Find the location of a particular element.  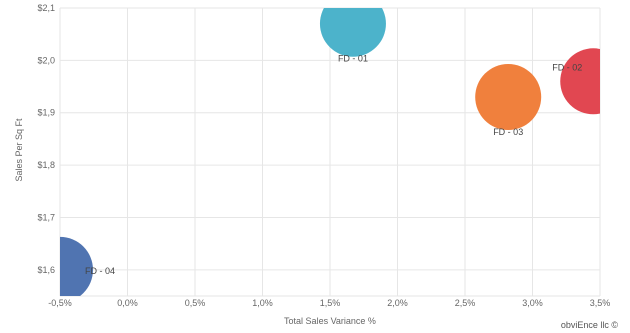

x-axis-ticks: -0,5% 0,0% 0,5% 1,0% 1,5% 2,0% 2,5% 3,0% 3,5% is located at coordinates (329, 303).